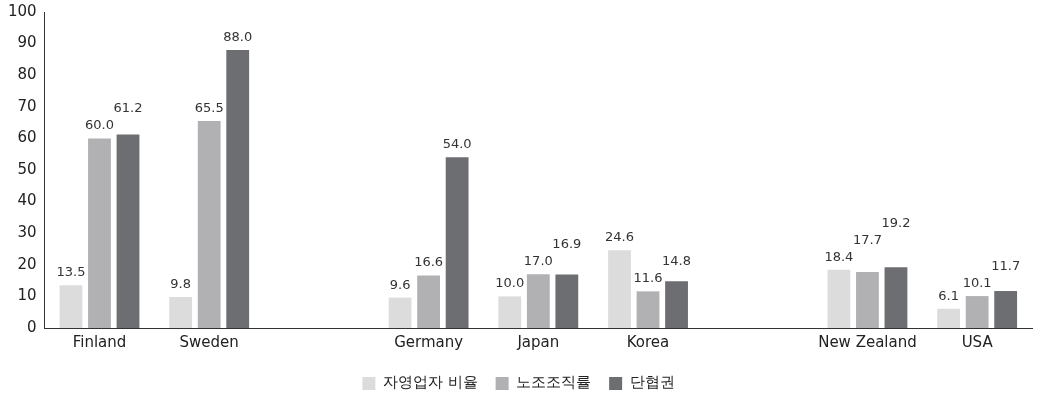 This screenshot has width=1042, height=401. What do you see at coordinates (567, 244) in the screenshot?
I see `data-label: 16.9` at bounding box center [567, 244].